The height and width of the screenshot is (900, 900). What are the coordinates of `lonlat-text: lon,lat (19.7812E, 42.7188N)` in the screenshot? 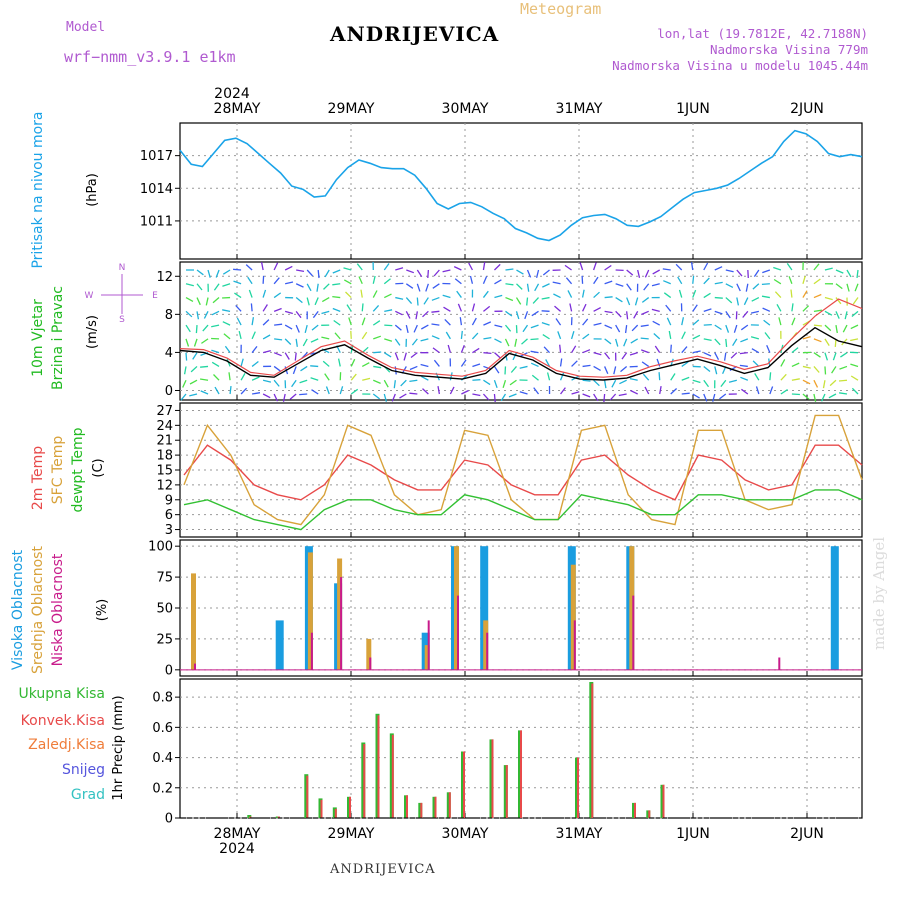 It's located at (762, 33).